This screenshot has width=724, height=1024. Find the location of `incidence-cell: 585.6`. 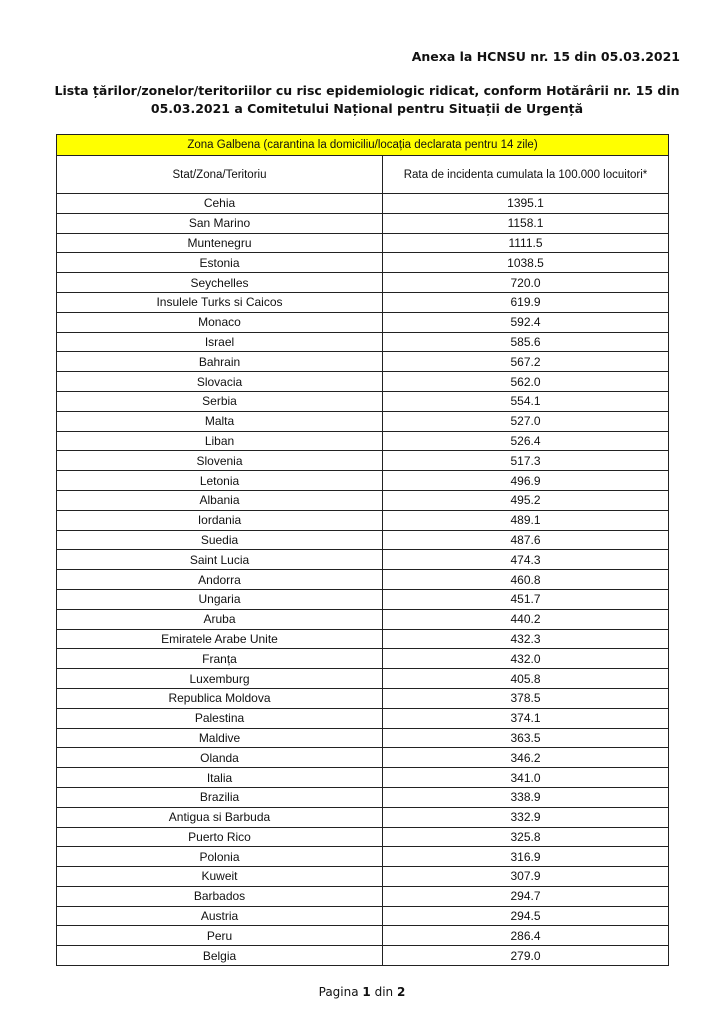

incidence-cell: 585.6 is located at coordinates (525, 342).